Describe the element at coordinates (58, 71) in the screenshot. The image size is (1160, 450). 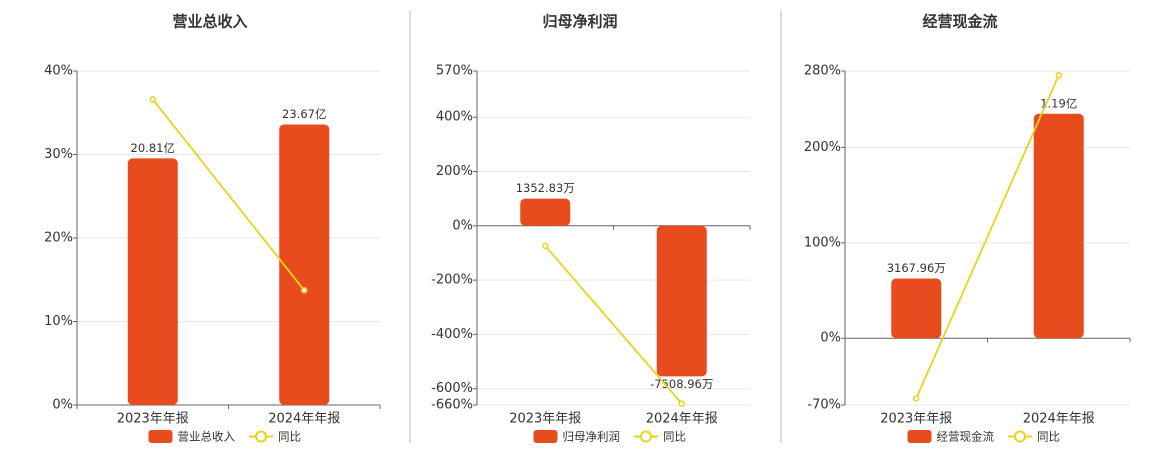
I see `y-tick-label: 40%` at that location.